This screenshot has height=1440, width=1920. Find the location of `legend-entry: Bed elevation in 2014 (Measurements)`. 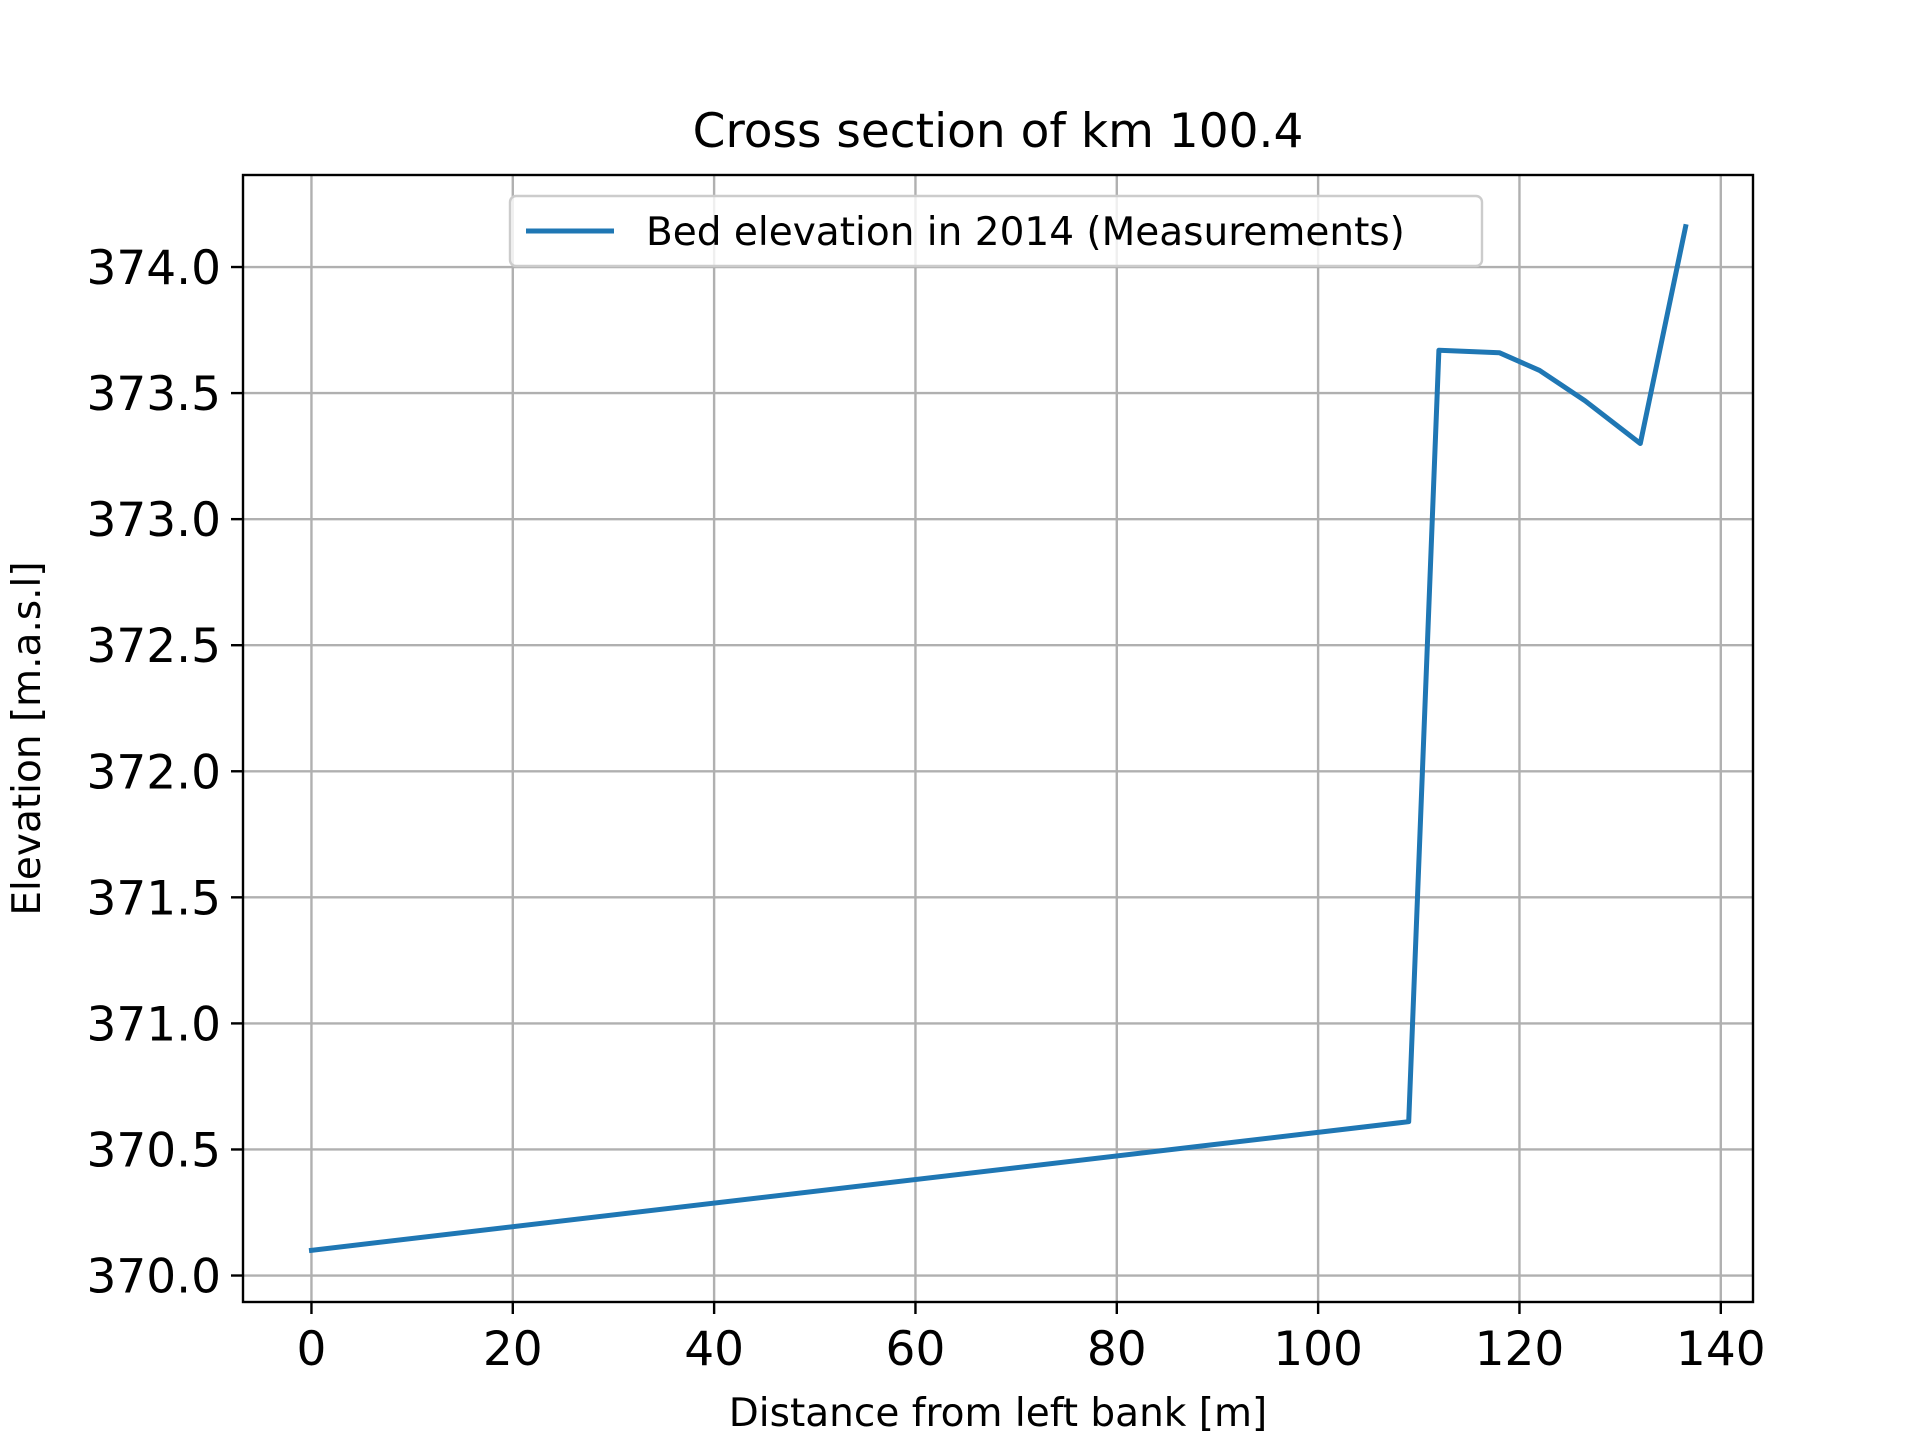

legend-entry: Bed elevation in 2014 (Measurements) is located at coordinates (1025, 232).